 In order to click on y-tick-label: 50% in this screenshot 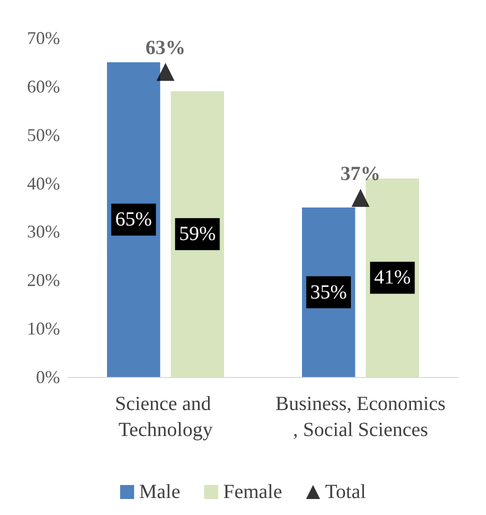, I will do `click(43, 134)`.